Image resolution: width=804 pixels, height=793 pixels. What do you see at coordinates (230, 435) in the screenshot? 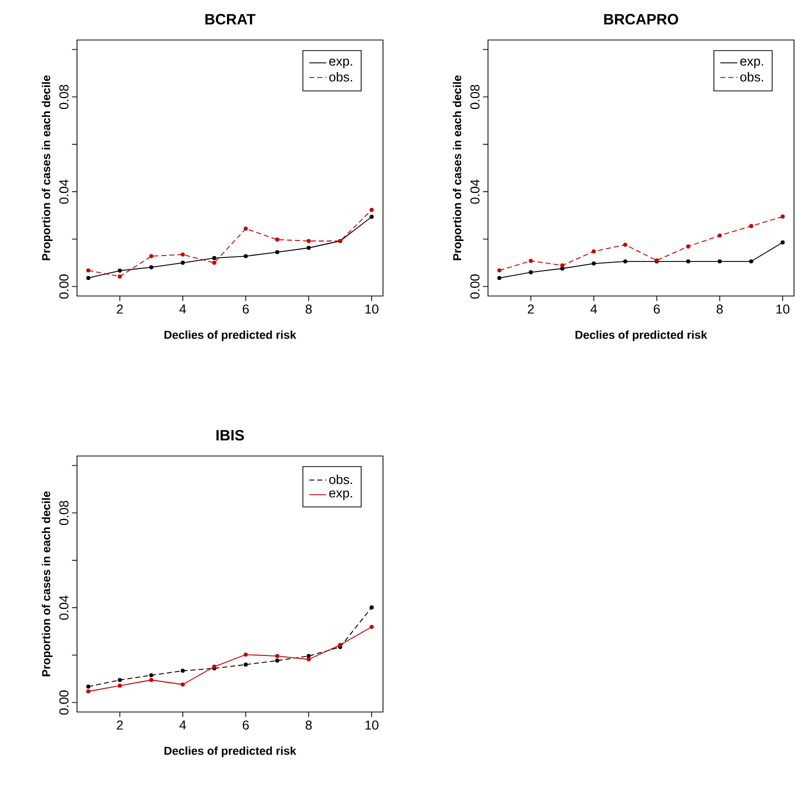
I see `chart-title: IBIS` at bounding box center [230, 435].